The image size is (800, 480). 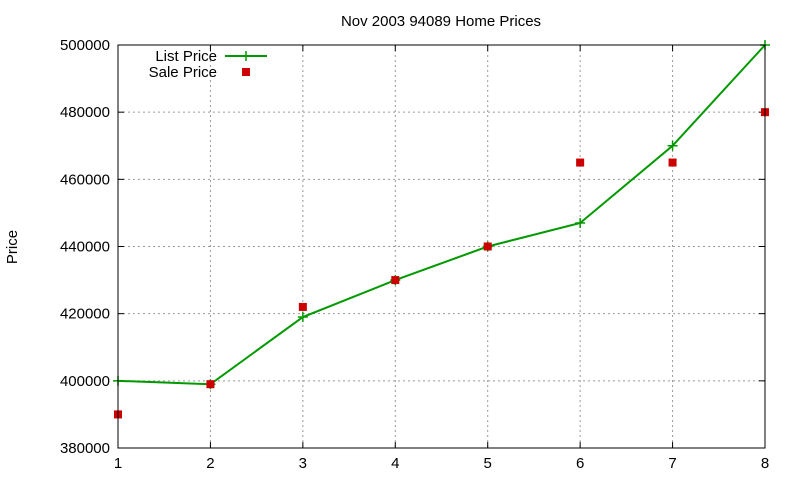 I want to click on y-tick-label: 400000, so click(x=85, y=381).